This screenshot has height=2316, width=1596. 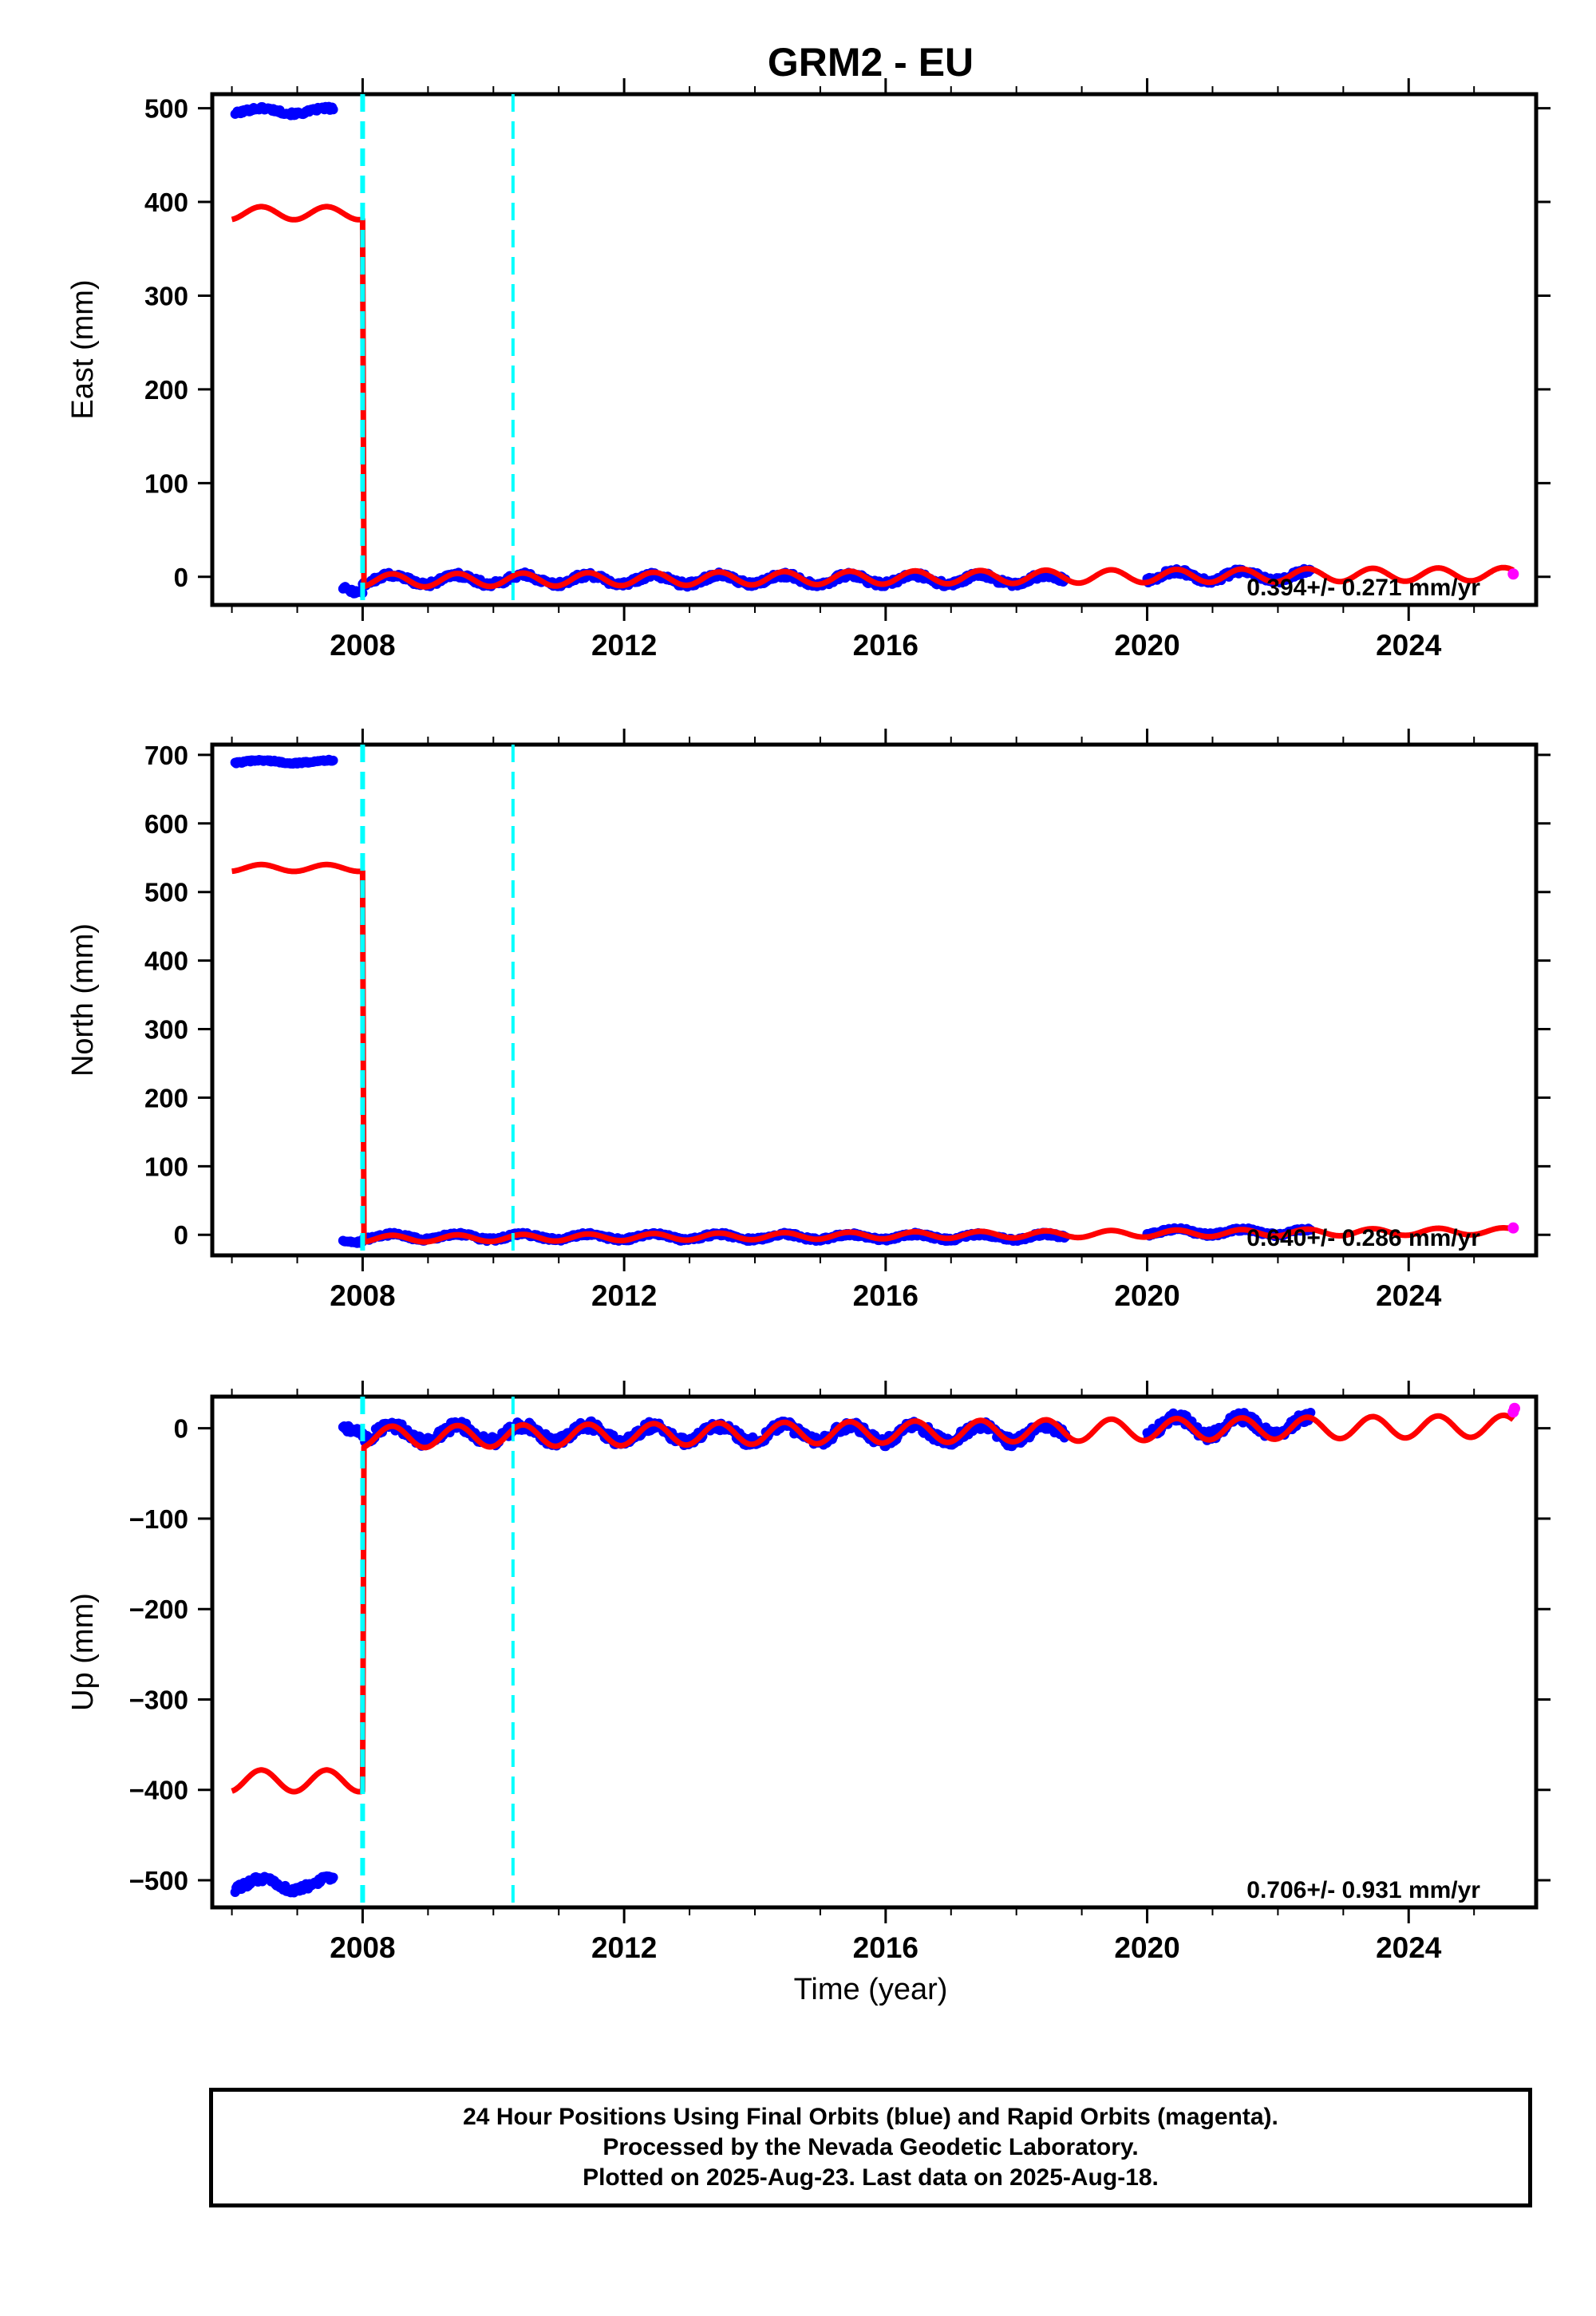 What do you see at coordinates (1363, 1890) in the screenshot?
I see `velocity-rate-label: 0.706+/- 0.931 mm/yr` at bounding box center [1363, 1890].